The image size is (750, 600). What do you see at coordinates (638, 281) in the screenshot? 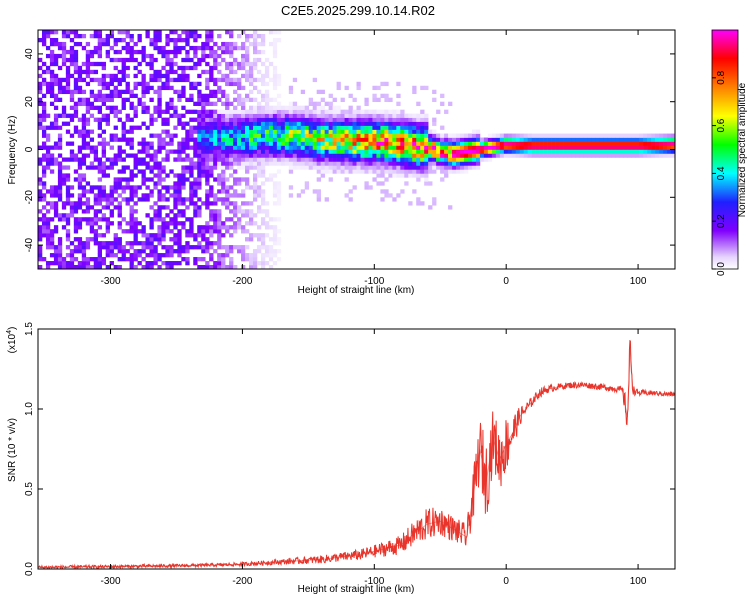
I see `spectrogram-xtick-label-4: 100` at bounding box center [638, 281].